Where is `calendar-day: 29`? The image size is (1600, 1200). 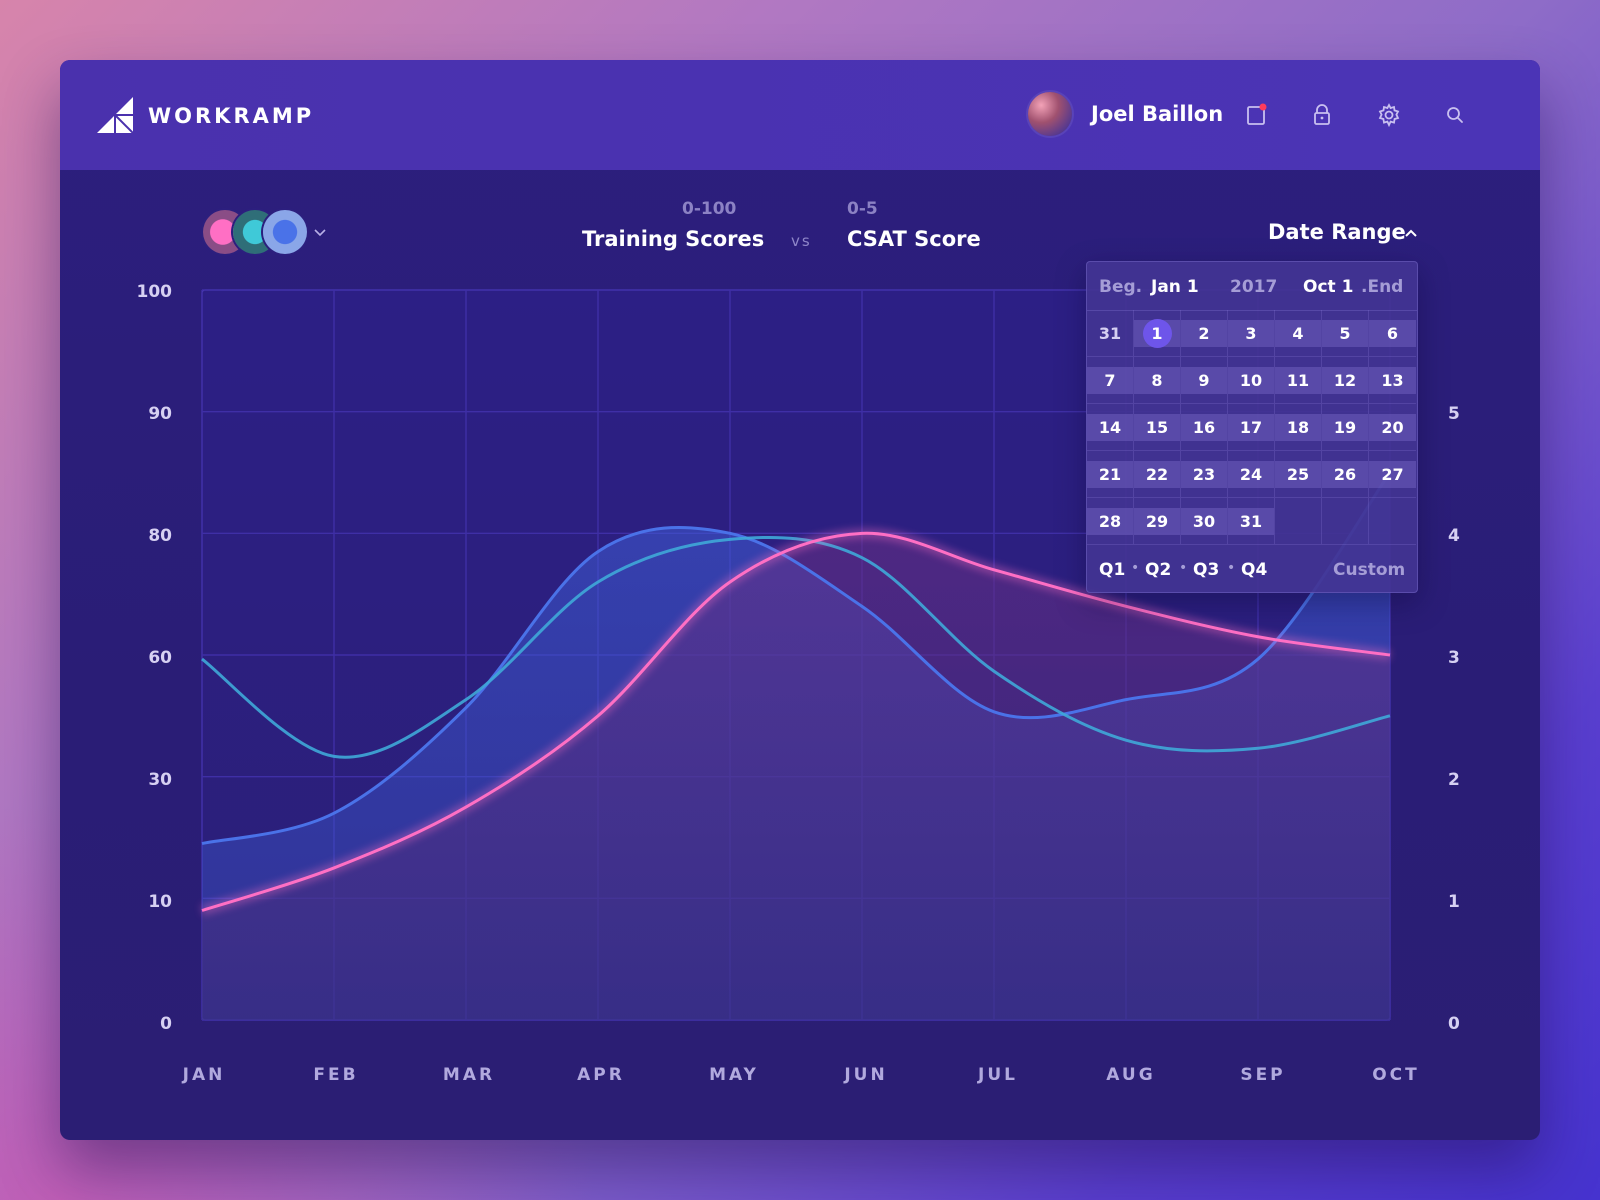
calendar-day: 29 is located at coordinates (1157, 521).